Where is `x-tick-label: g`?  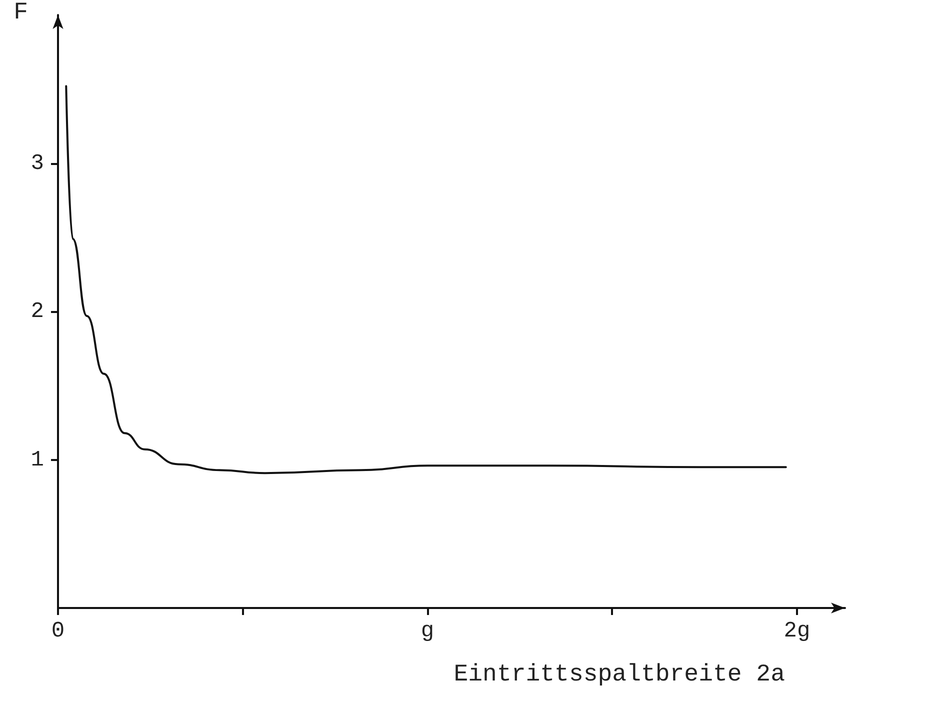
x-tick-label: g is located at coordinates (427, 631).